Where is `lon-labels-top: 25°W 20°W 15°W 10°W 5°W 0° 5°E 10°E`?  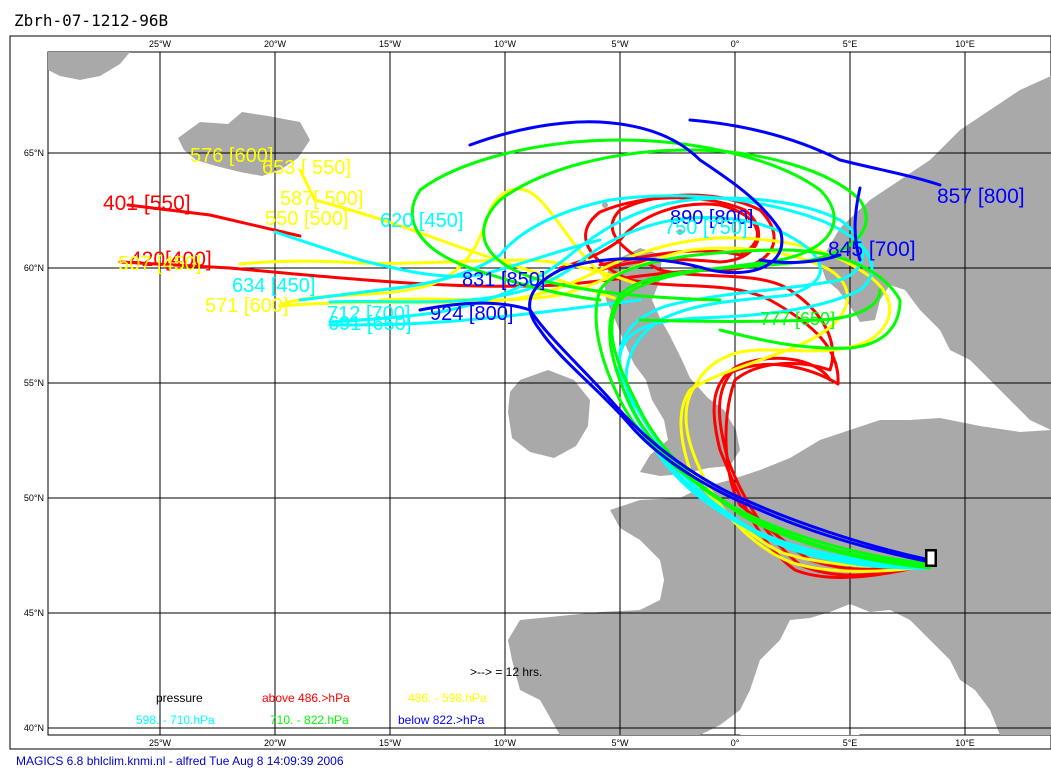
lon-labels-top: 25°W 20°W 15°W 10°W 5°W 0° 5°E 10°E is located at coordinates (562, 44).